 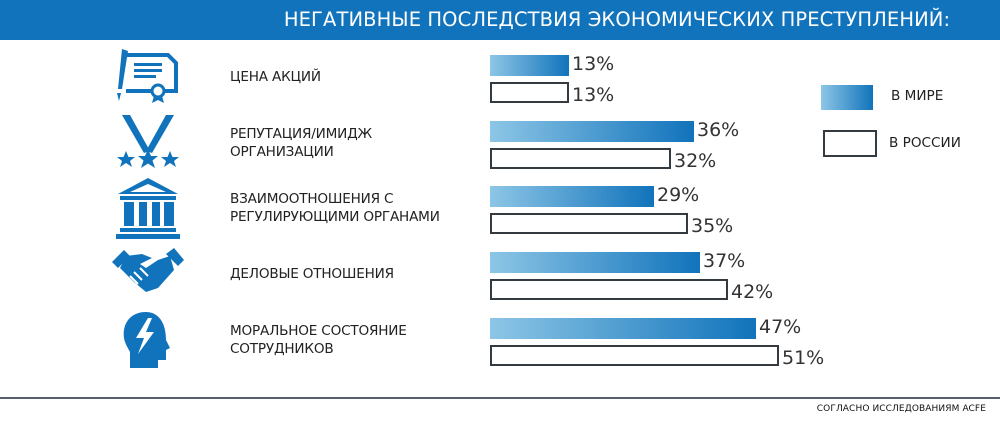 I want to click on certificate-icon, so click(x=148, y=78).